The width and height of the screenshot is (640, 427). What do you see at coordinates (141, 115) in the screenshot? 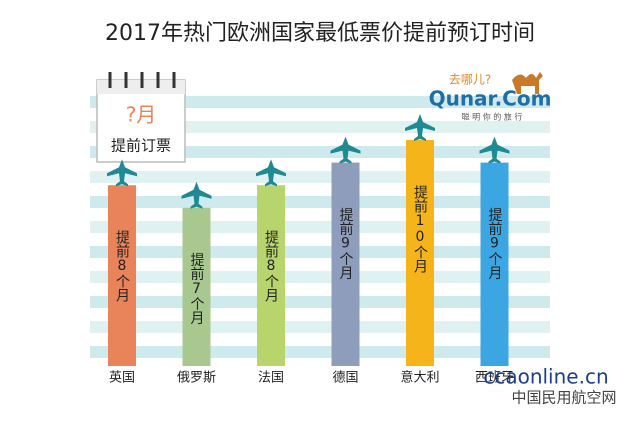
I see `calendar-month: ?月` at bounding box center [141, 115].